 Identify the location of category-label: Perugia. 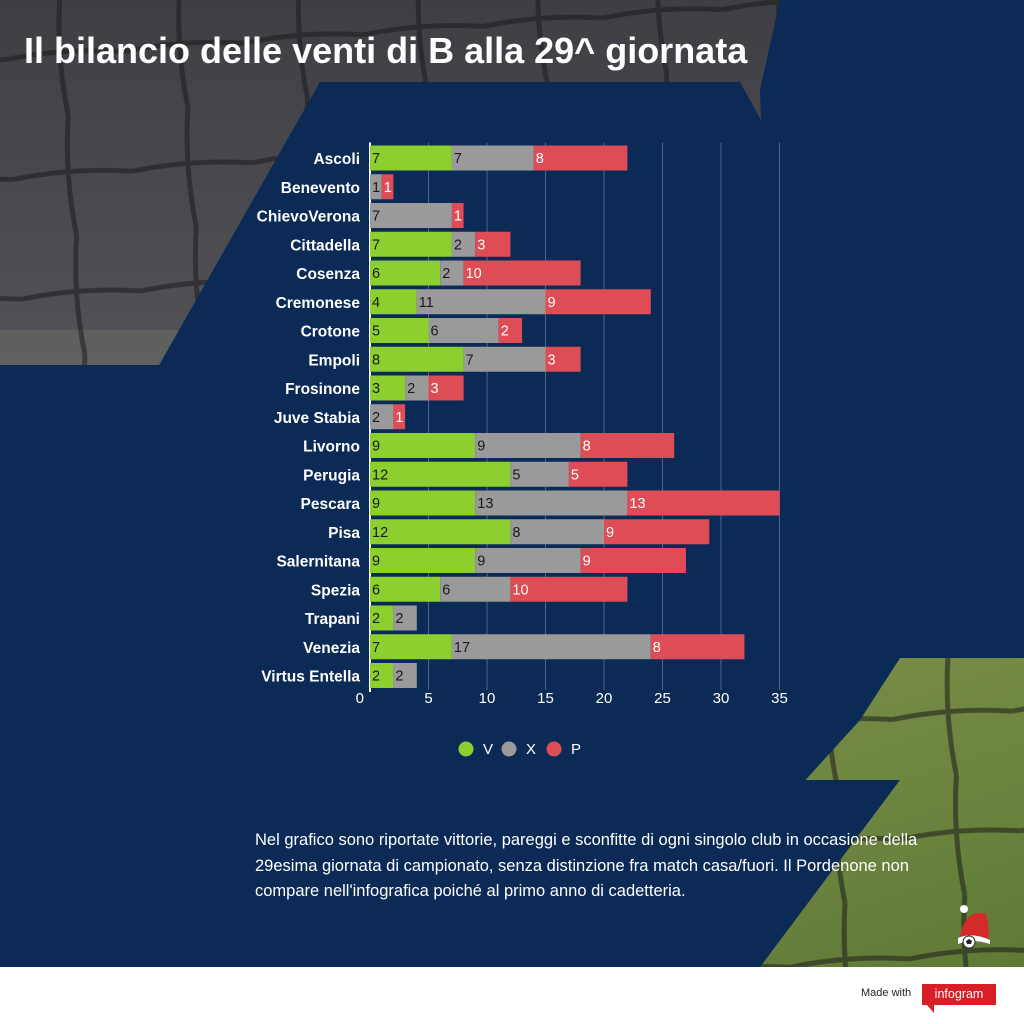
(331, 475).